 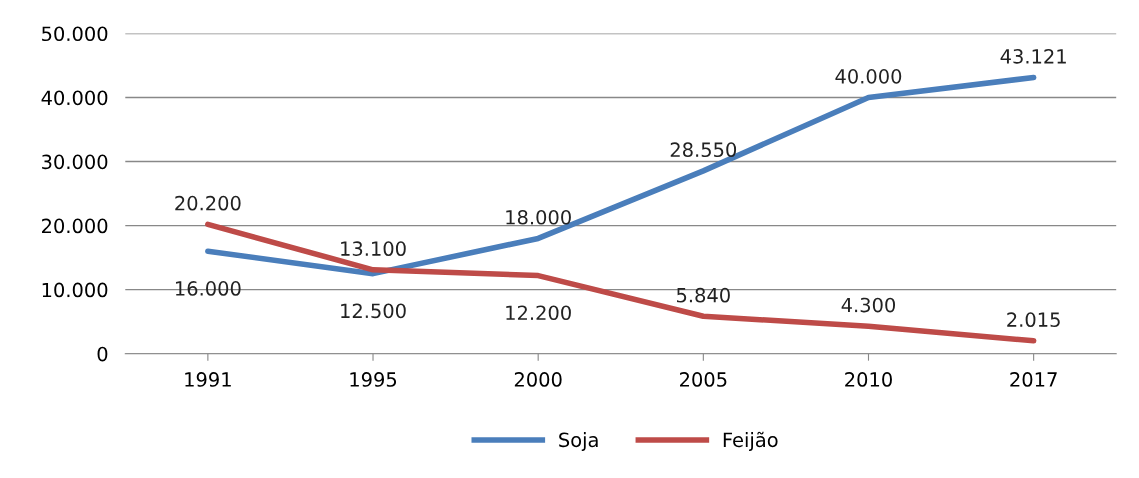 What do you see at coordinates (750, 441) in the screenshot?
I see `legend-label: Feijão` at bounding box center [750, 441].